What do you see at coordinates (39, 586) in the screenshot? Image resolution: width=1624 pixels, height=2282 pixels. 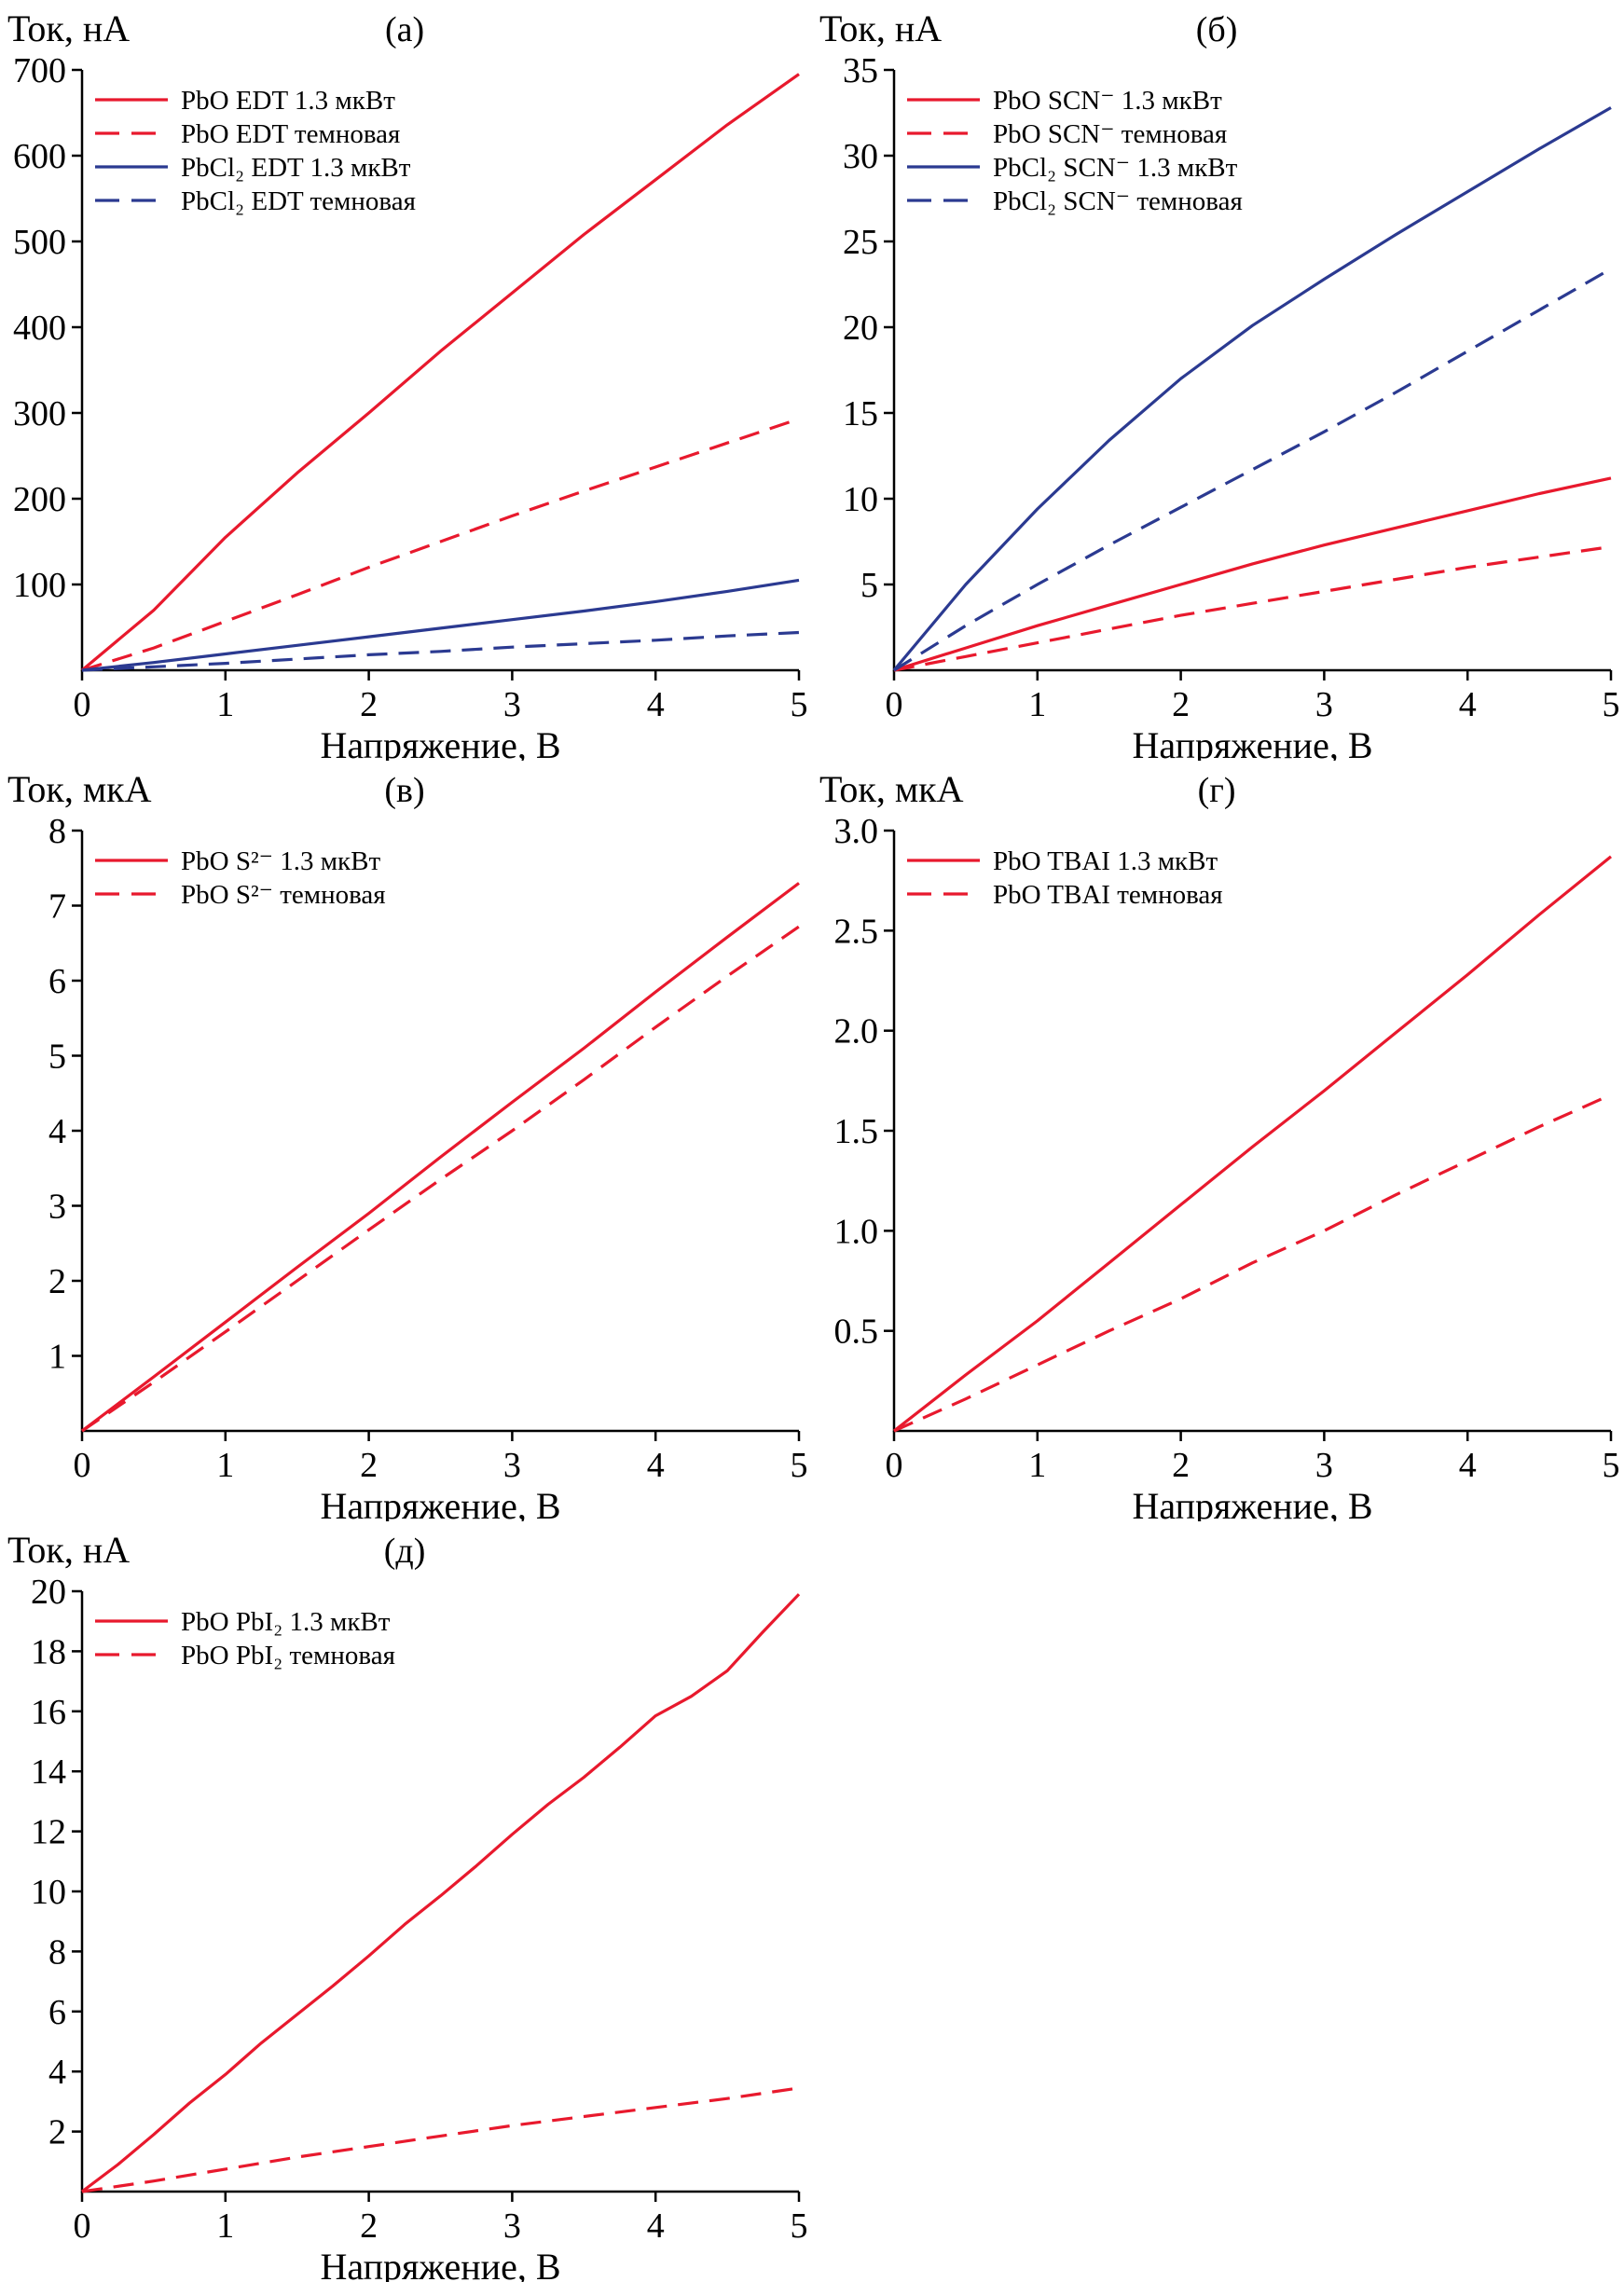 I see `y-tick-label: 100` at bounding box center [39, 586].